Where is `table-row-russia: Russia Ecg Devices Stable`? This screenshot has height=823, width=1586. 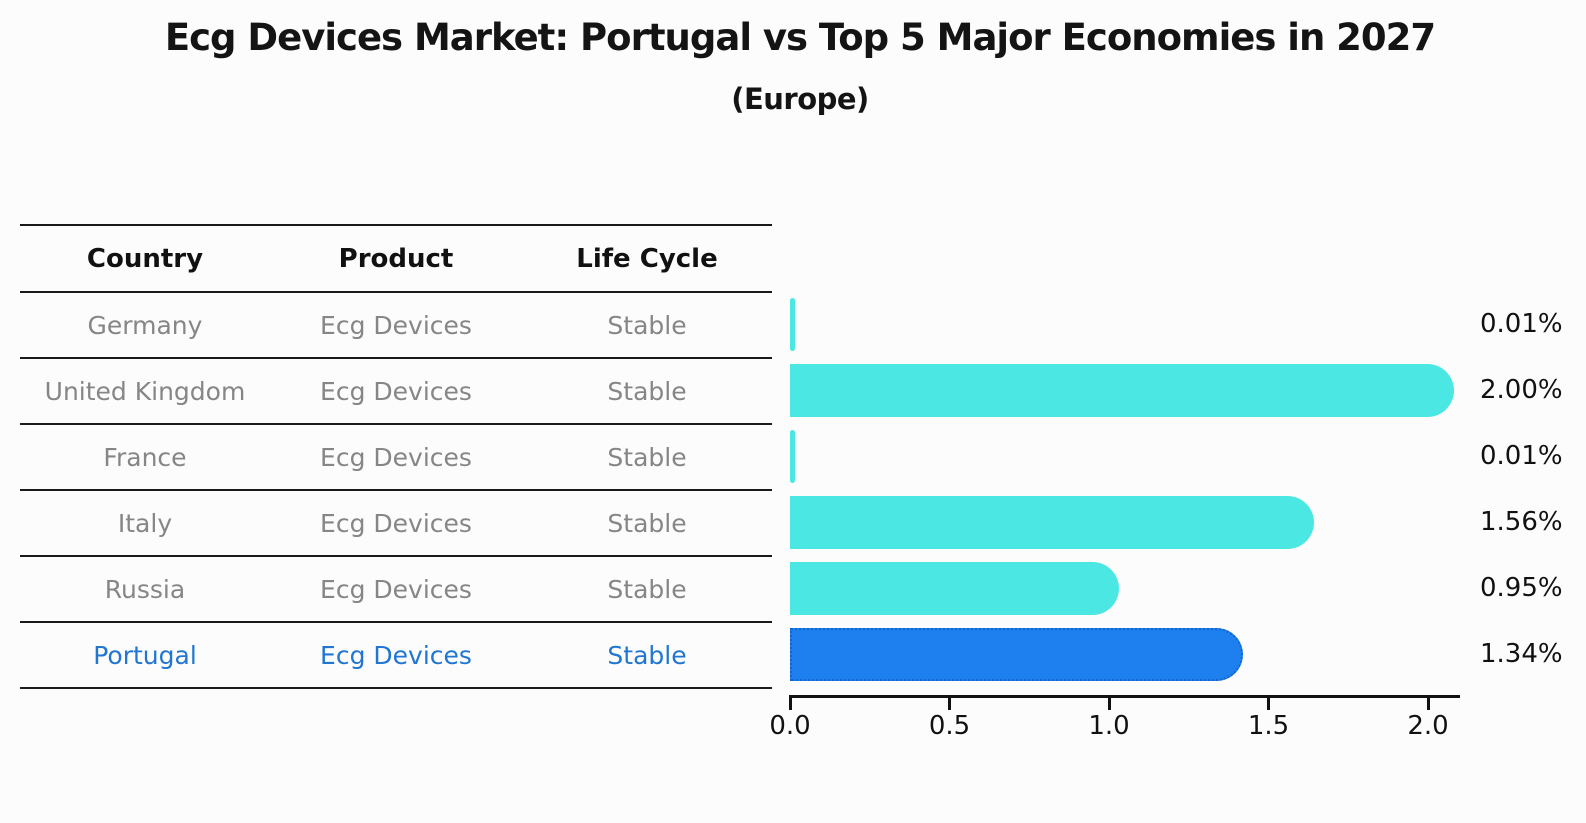
table-row-russia: Russia Ecg Devices Stable is located at coordinates (396, 590).